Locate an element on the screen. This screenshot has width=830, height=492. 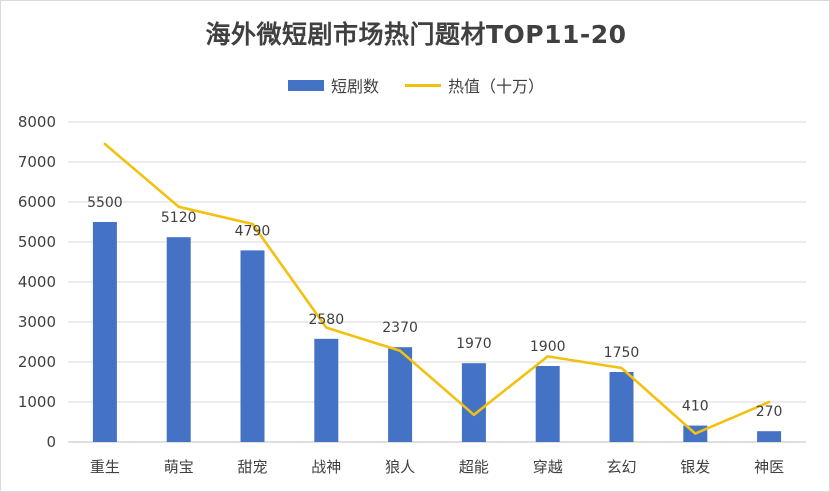
bar-data-label: 1900 is located at coordinates (548, 347).